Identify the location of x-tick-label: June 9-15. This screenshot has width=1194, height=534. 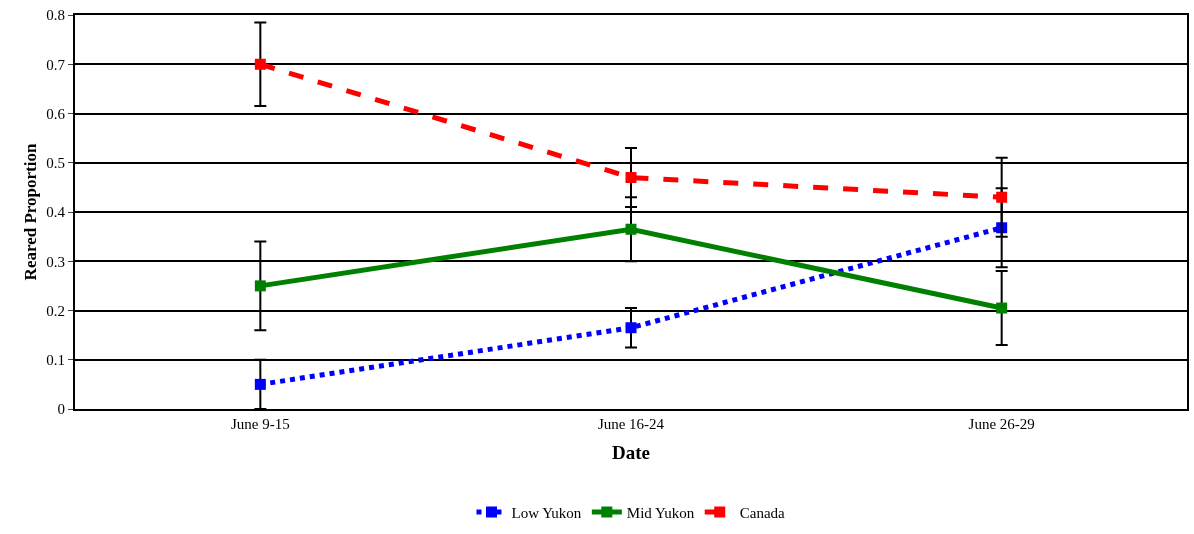
(260, 424).